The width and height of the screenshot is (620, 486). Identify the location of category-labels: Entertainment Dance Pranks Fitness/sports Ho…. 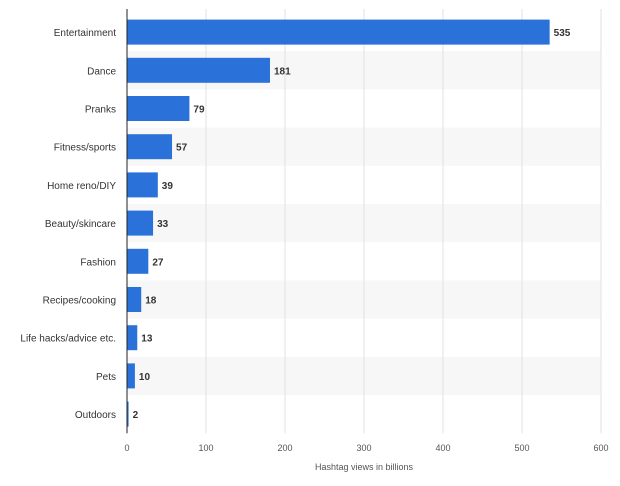
(68, 224).